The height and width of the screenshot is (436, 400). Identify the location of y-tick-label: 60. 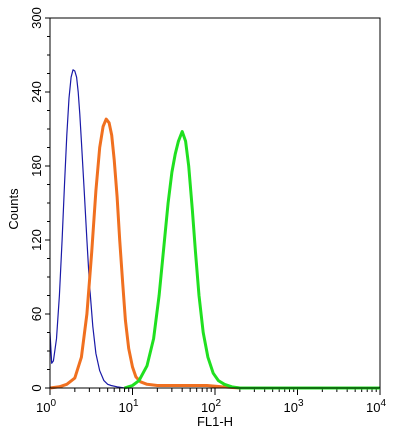
(36, 314).